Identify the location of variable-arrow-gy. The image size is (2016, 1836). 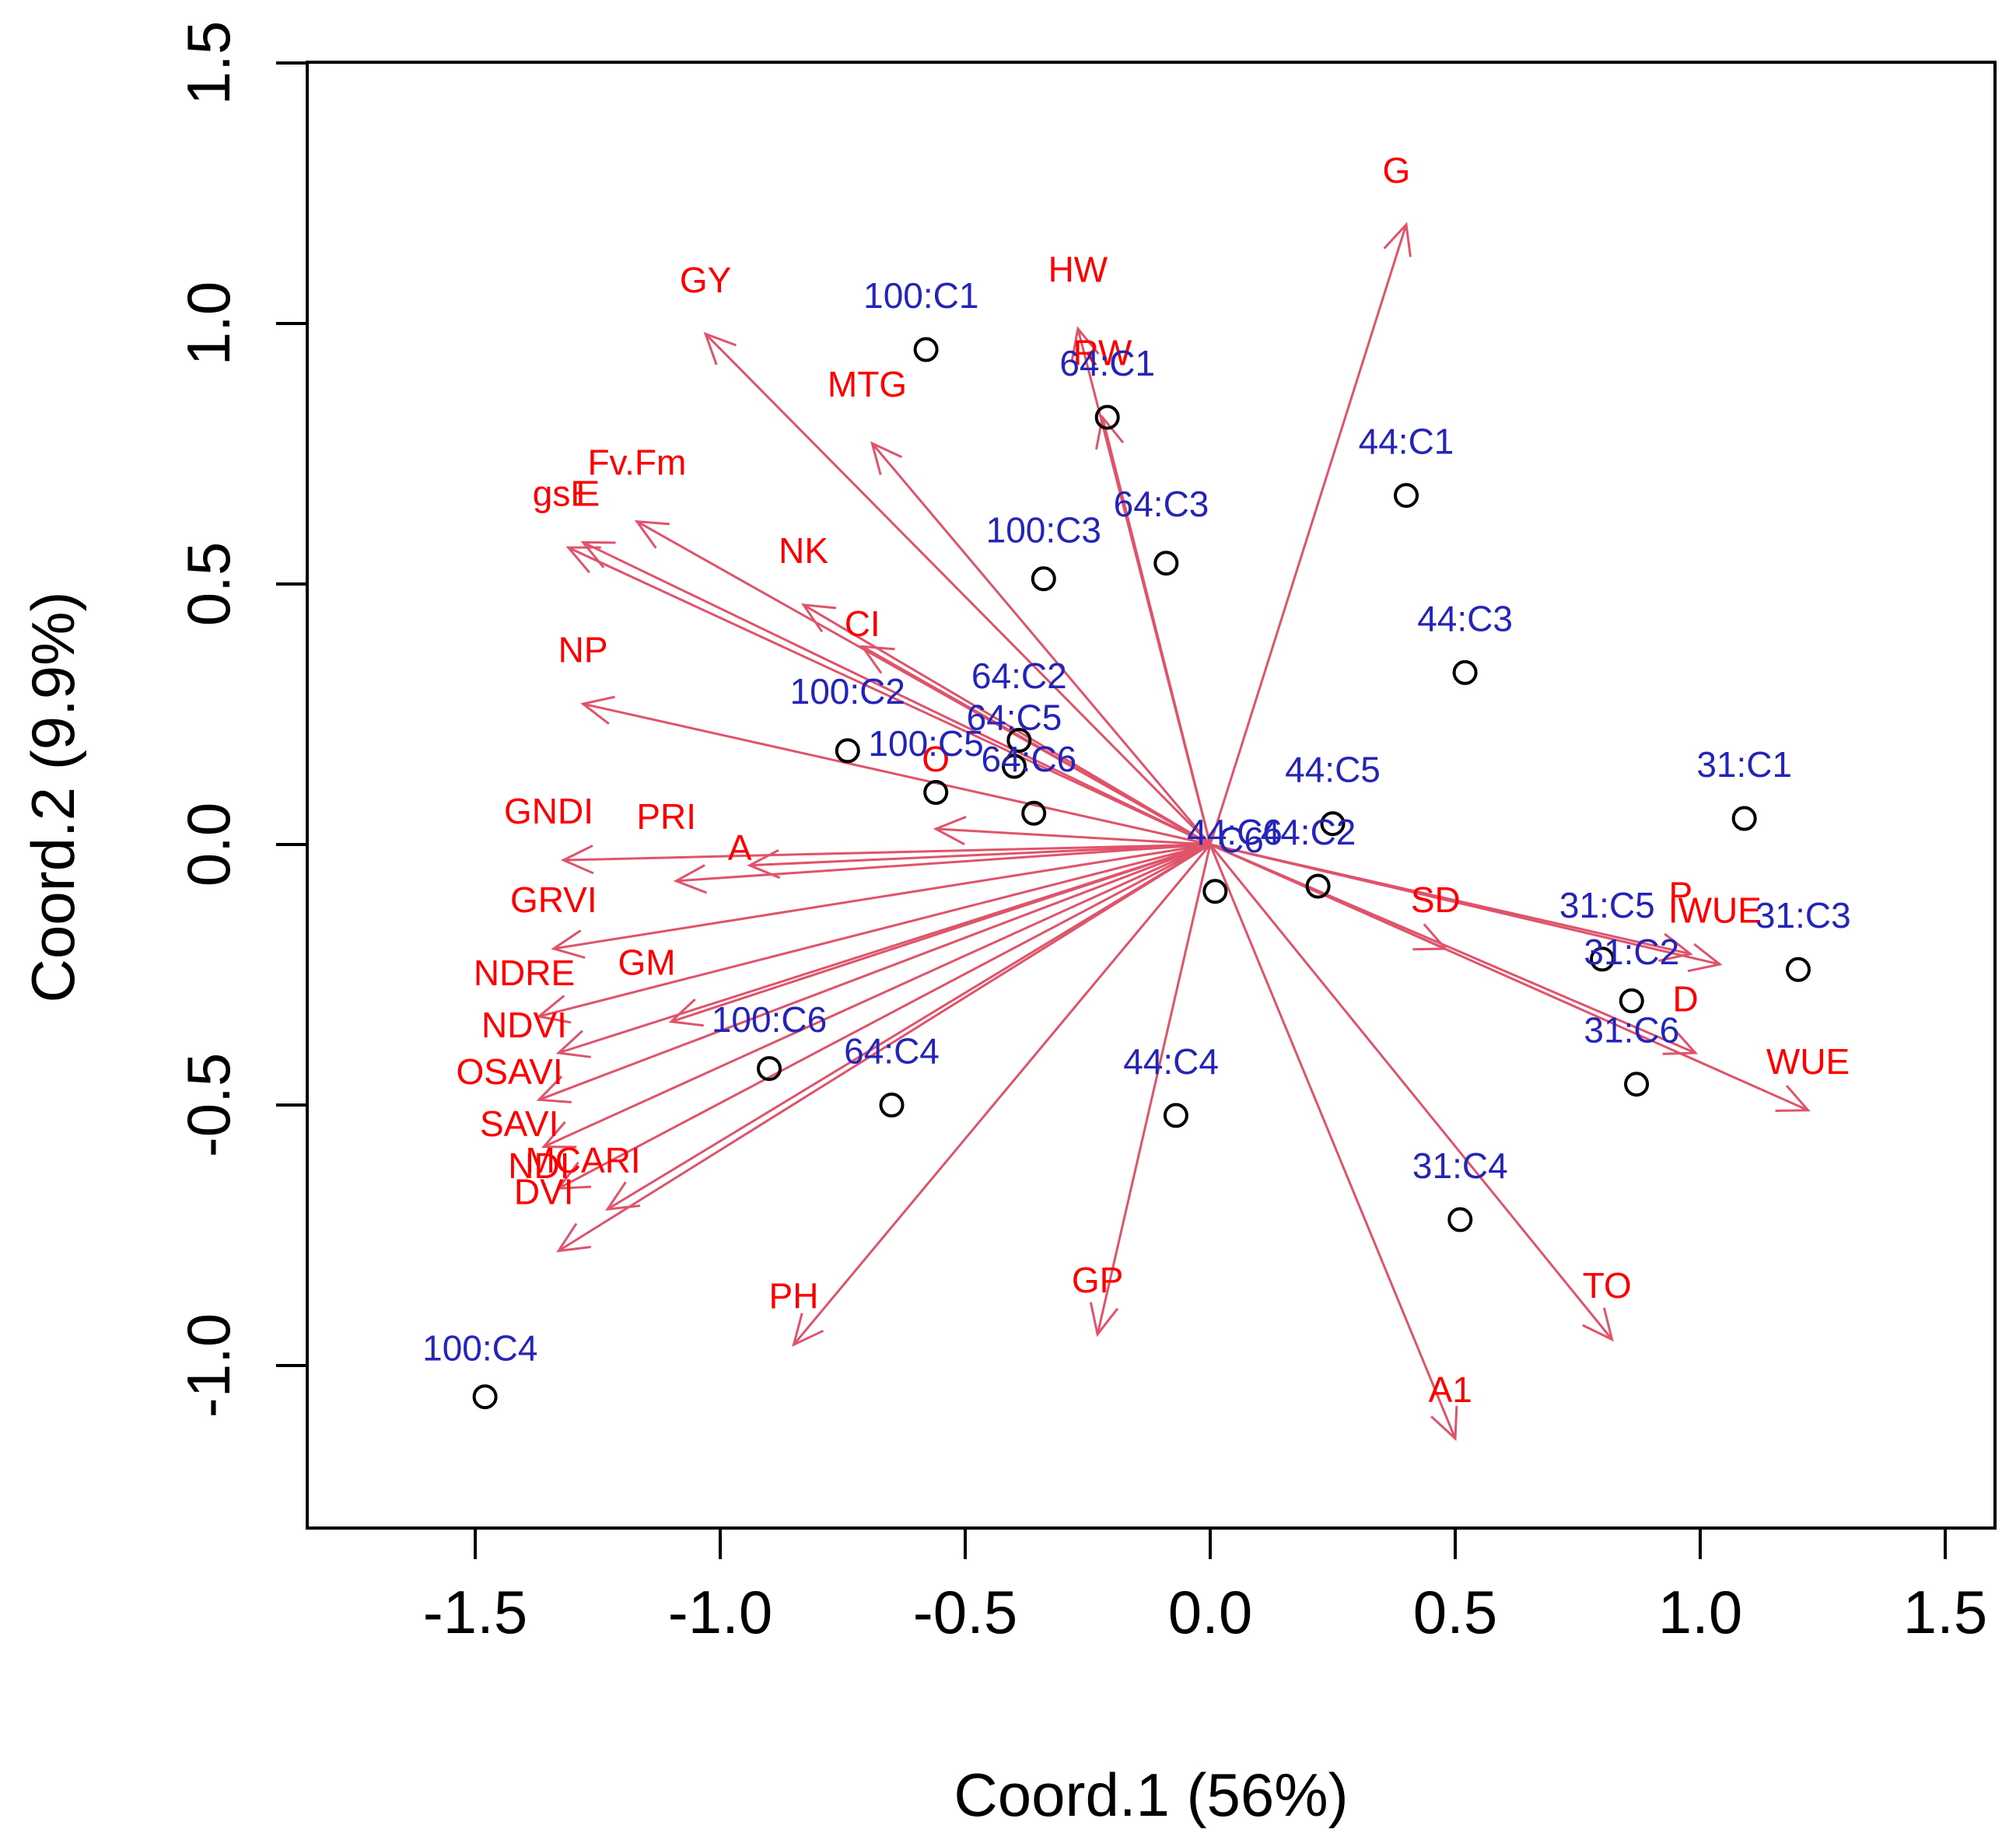
(958, 588).